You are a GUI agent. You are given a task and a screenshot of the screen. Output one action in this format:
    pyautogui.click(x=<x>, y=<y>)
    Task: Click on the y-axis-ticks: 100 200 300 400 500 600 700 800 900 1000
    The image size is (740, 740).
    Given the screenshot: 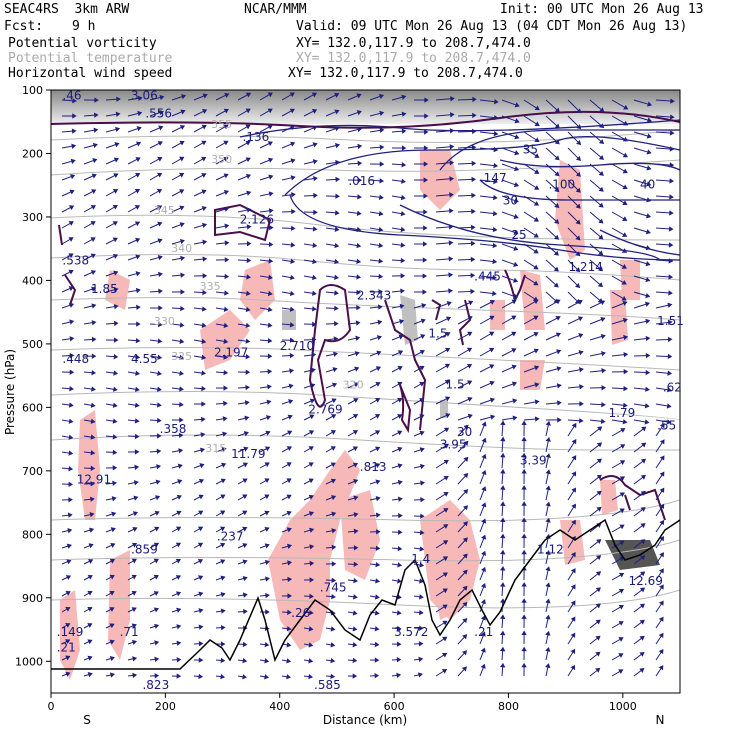 What is the action you would take?
    pyautogui.click(x=33, y=376)
    